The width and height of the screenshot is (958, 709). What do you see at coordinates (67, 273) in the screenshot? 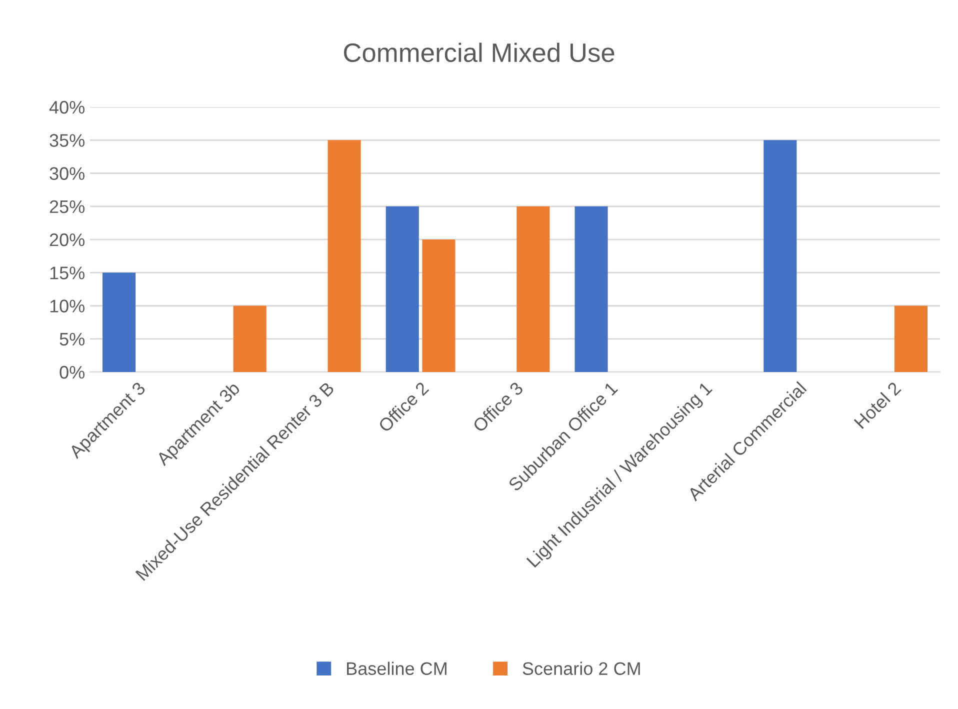
I see `y-tick-label: 15%` at bounding box center [67, 273].